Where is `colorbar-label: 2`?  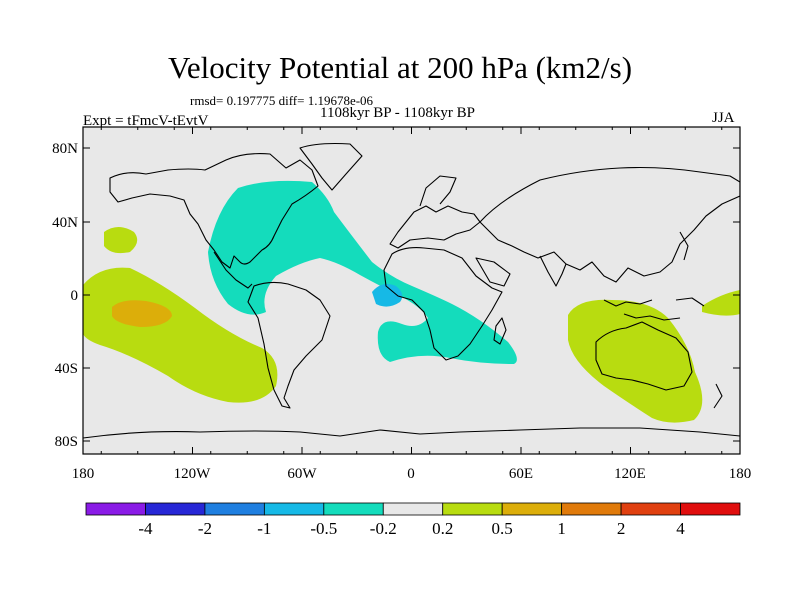 colorbar-label: 2 is located at coordinates (621, 528).